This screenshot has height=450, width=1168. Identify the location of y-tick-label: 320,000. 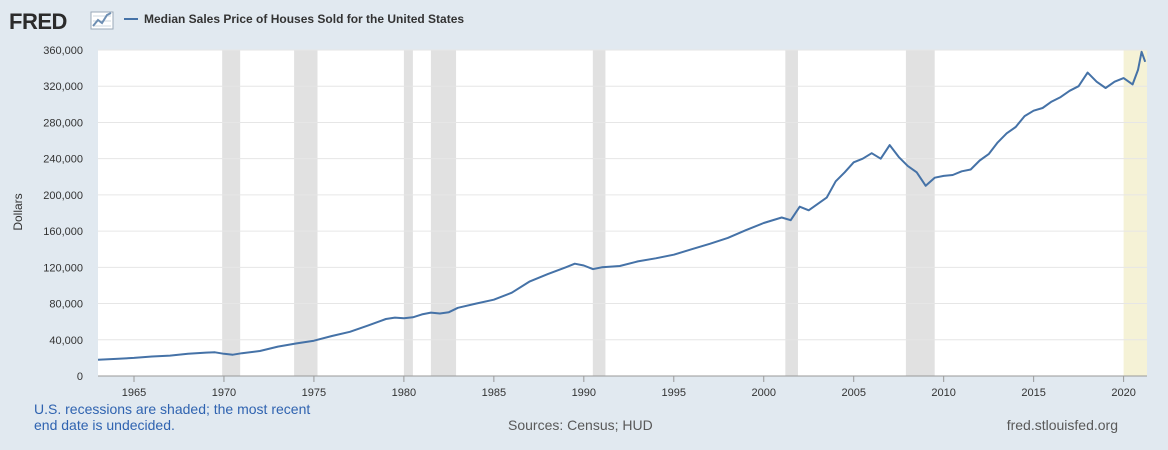
(63, 87).